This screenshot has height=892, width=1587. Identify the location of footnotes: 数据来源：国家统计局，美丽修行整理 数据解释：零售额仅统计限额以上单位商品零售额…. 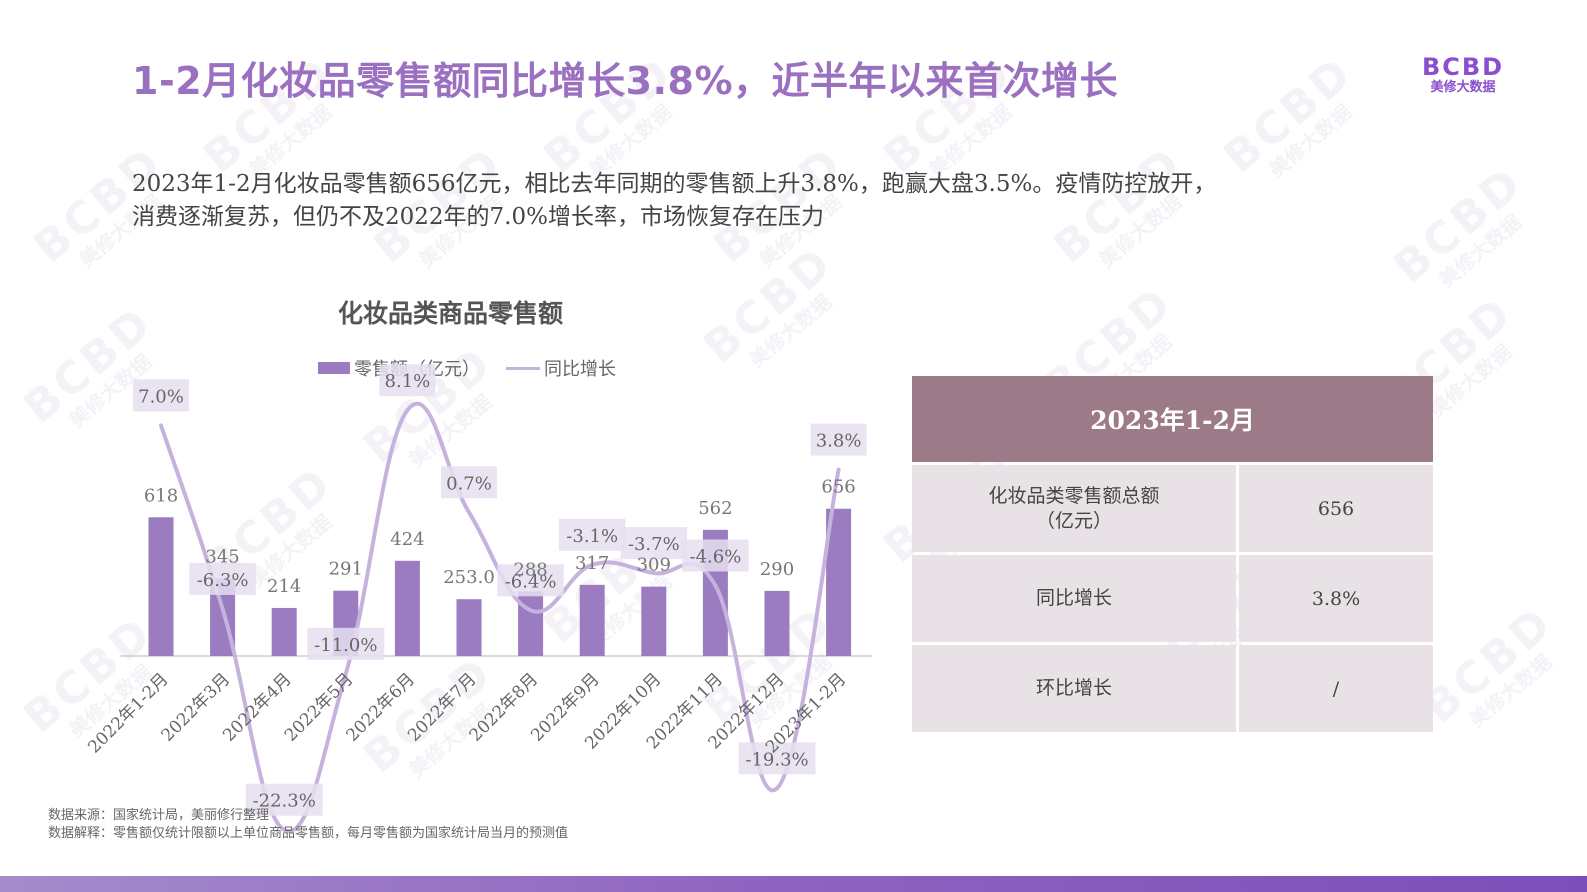
(308, 825).